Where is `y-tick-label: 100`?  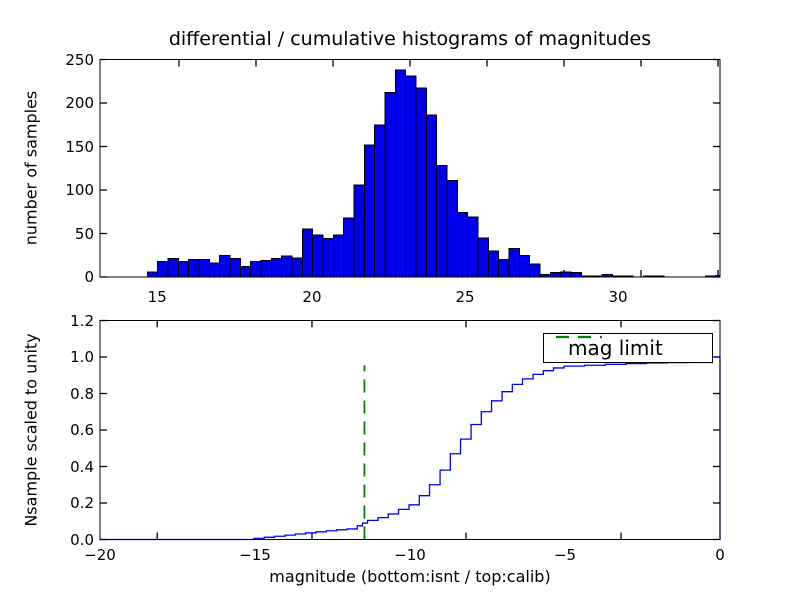
y-tick-label: 100 is located at coordinates (79, 190).